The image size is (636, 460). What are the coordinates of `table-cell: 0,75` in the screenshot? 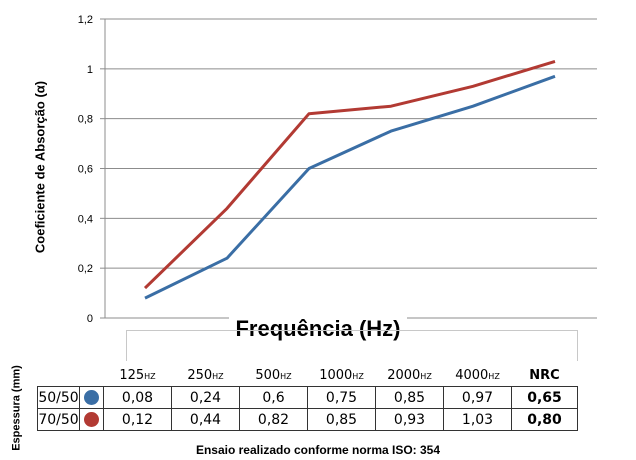 It's located at (341, 397).